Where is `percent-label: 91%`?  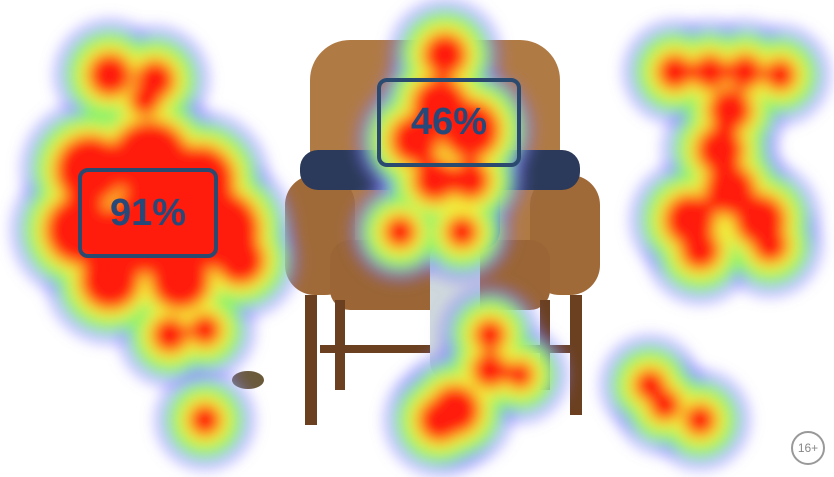
percent-label: 91% is located at coordinates (148, 213).